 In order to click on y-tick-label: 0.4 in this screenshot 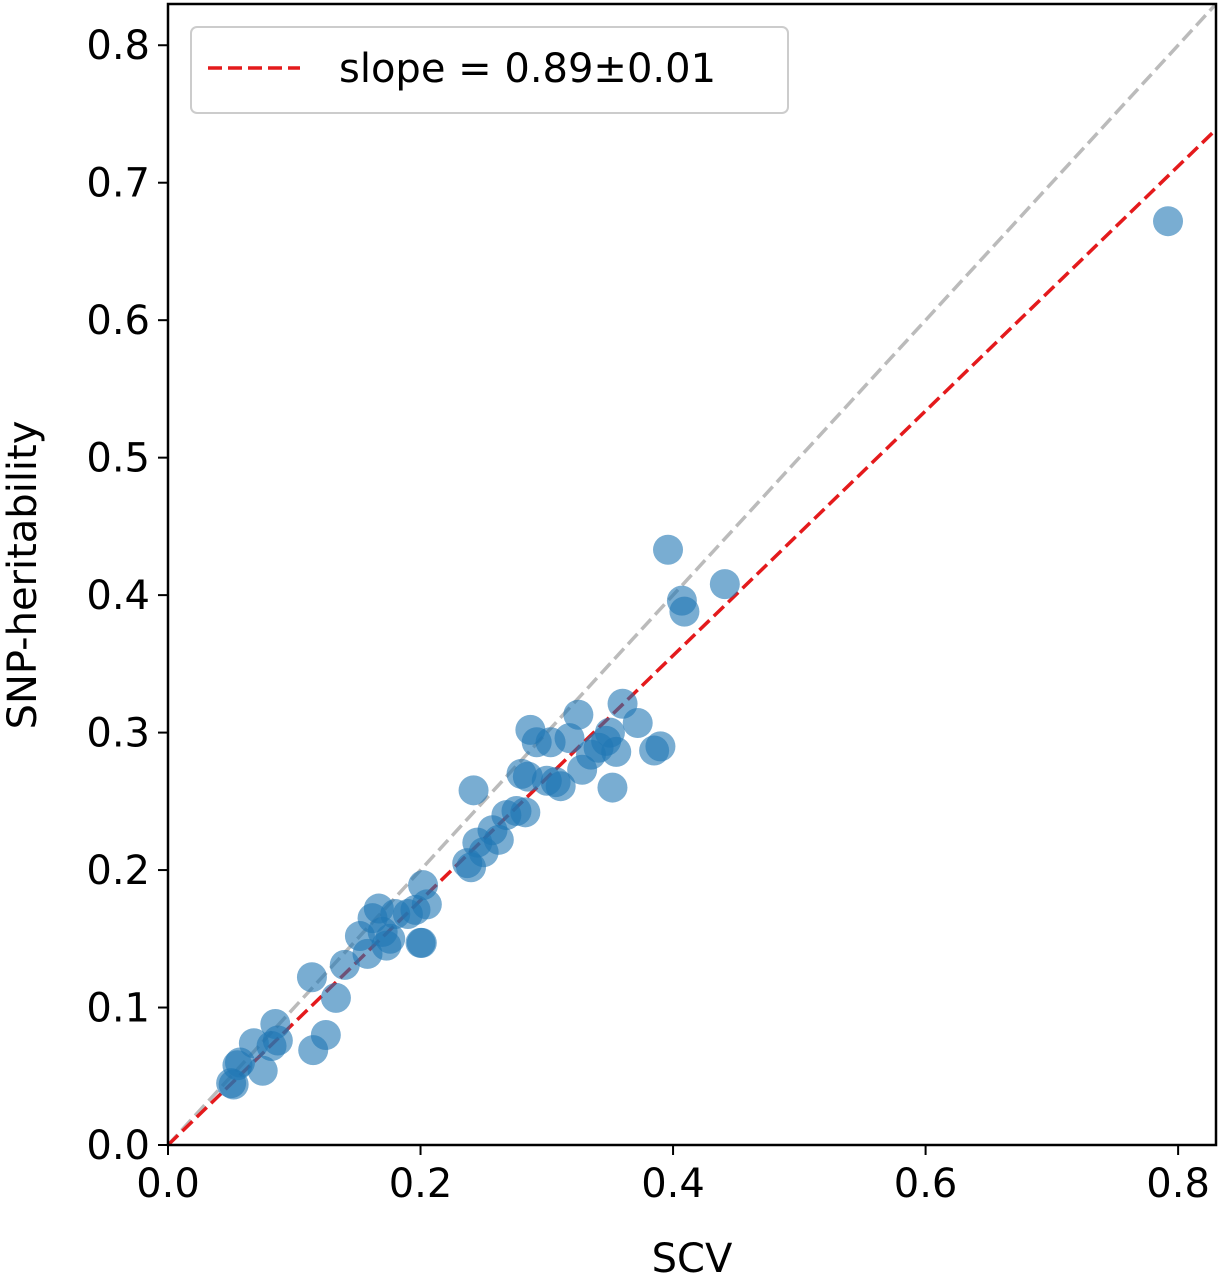, I will do `click(118, 596)`.